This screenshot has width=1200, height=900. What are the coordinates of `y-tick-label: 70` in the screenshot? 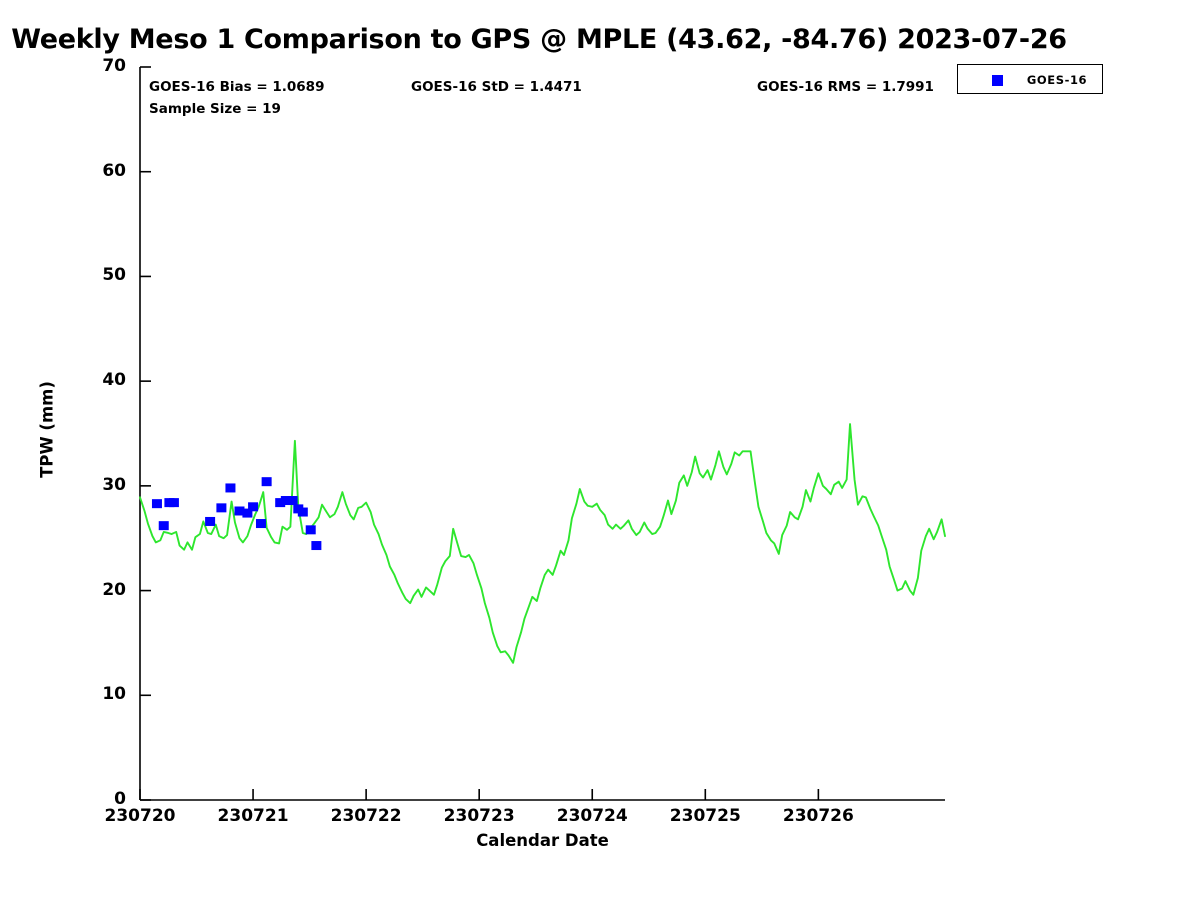 It's located at (114, 66).